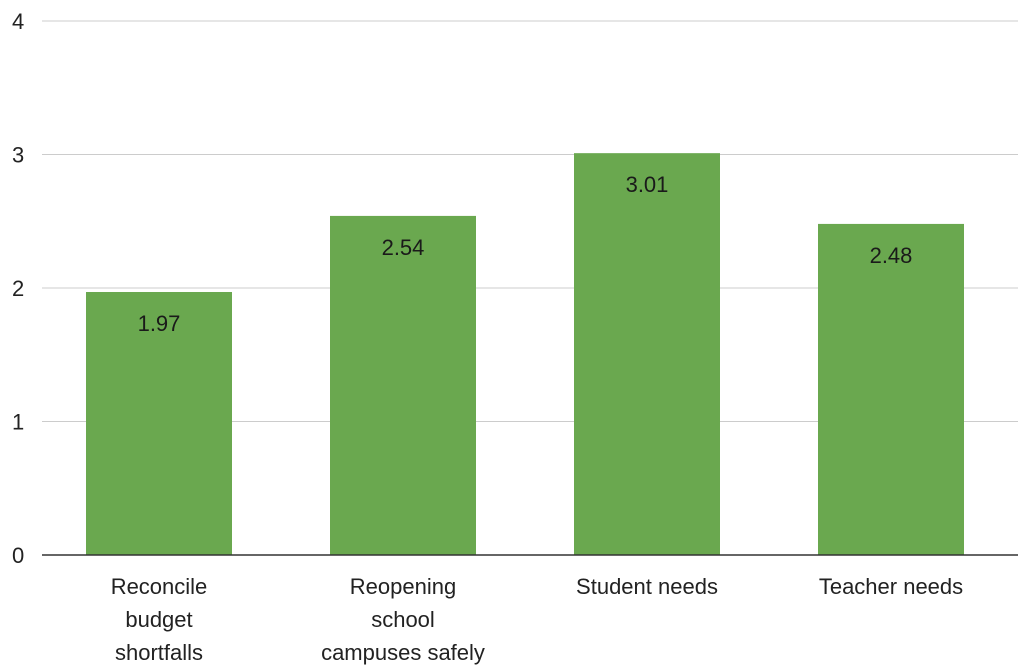 The height and width of the screenshot is (669, 1018). What do you see at coordinates (159, 323) in the screenshot?
I see `data-label: 1.97` at bounding box center [159, 323].